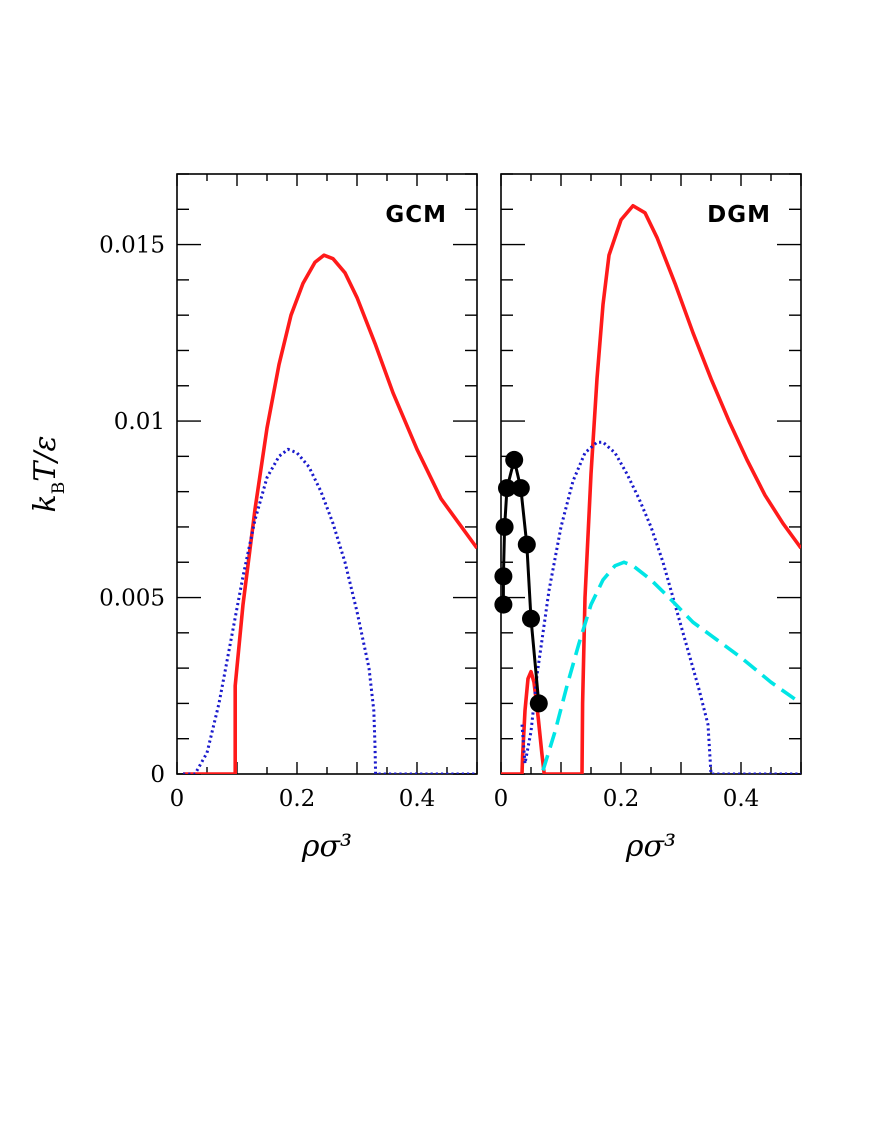 Image resolution: width=872 pixels, height=1128 pixels. Describe the element at coordinates (45, 503) in the screenshot. I see `y-label-main: k` at that location.